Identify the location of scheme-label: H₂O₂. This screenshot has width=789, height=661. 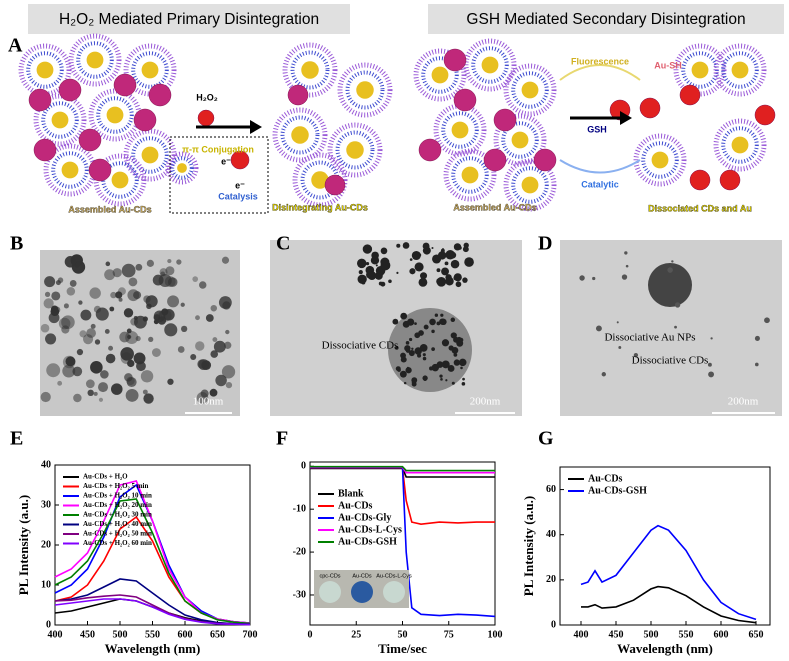
(207, 97).